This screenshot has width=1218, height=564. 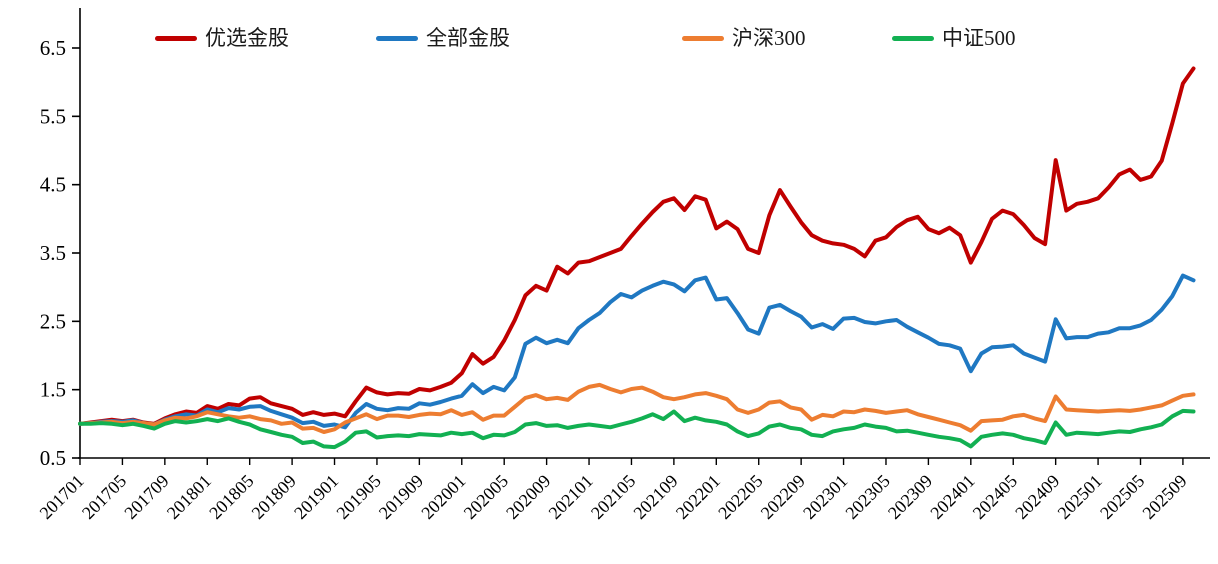 What do you see at coordinates (825, 497) in the screenshot?
I see `x-tick-label: 202301` at bounding box center [825, 497].